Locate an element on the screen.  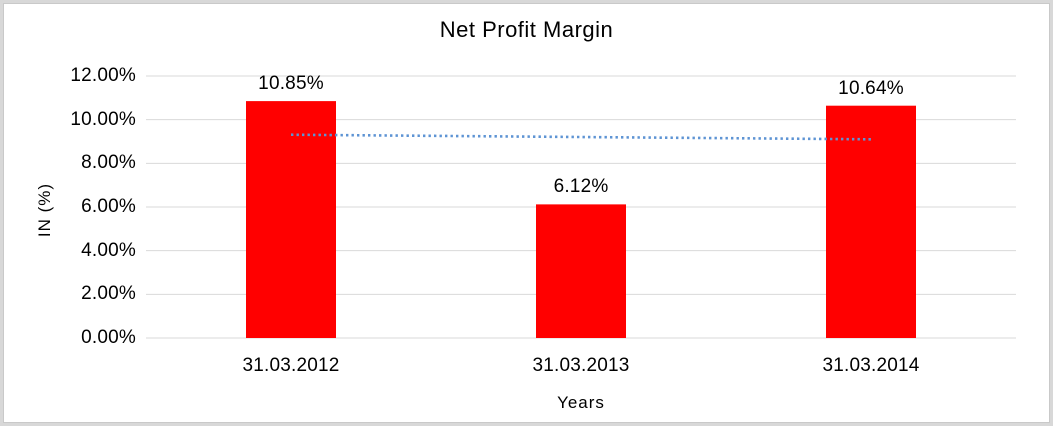
y-axis-title: IN (%) is located at coordinates (44, 210).